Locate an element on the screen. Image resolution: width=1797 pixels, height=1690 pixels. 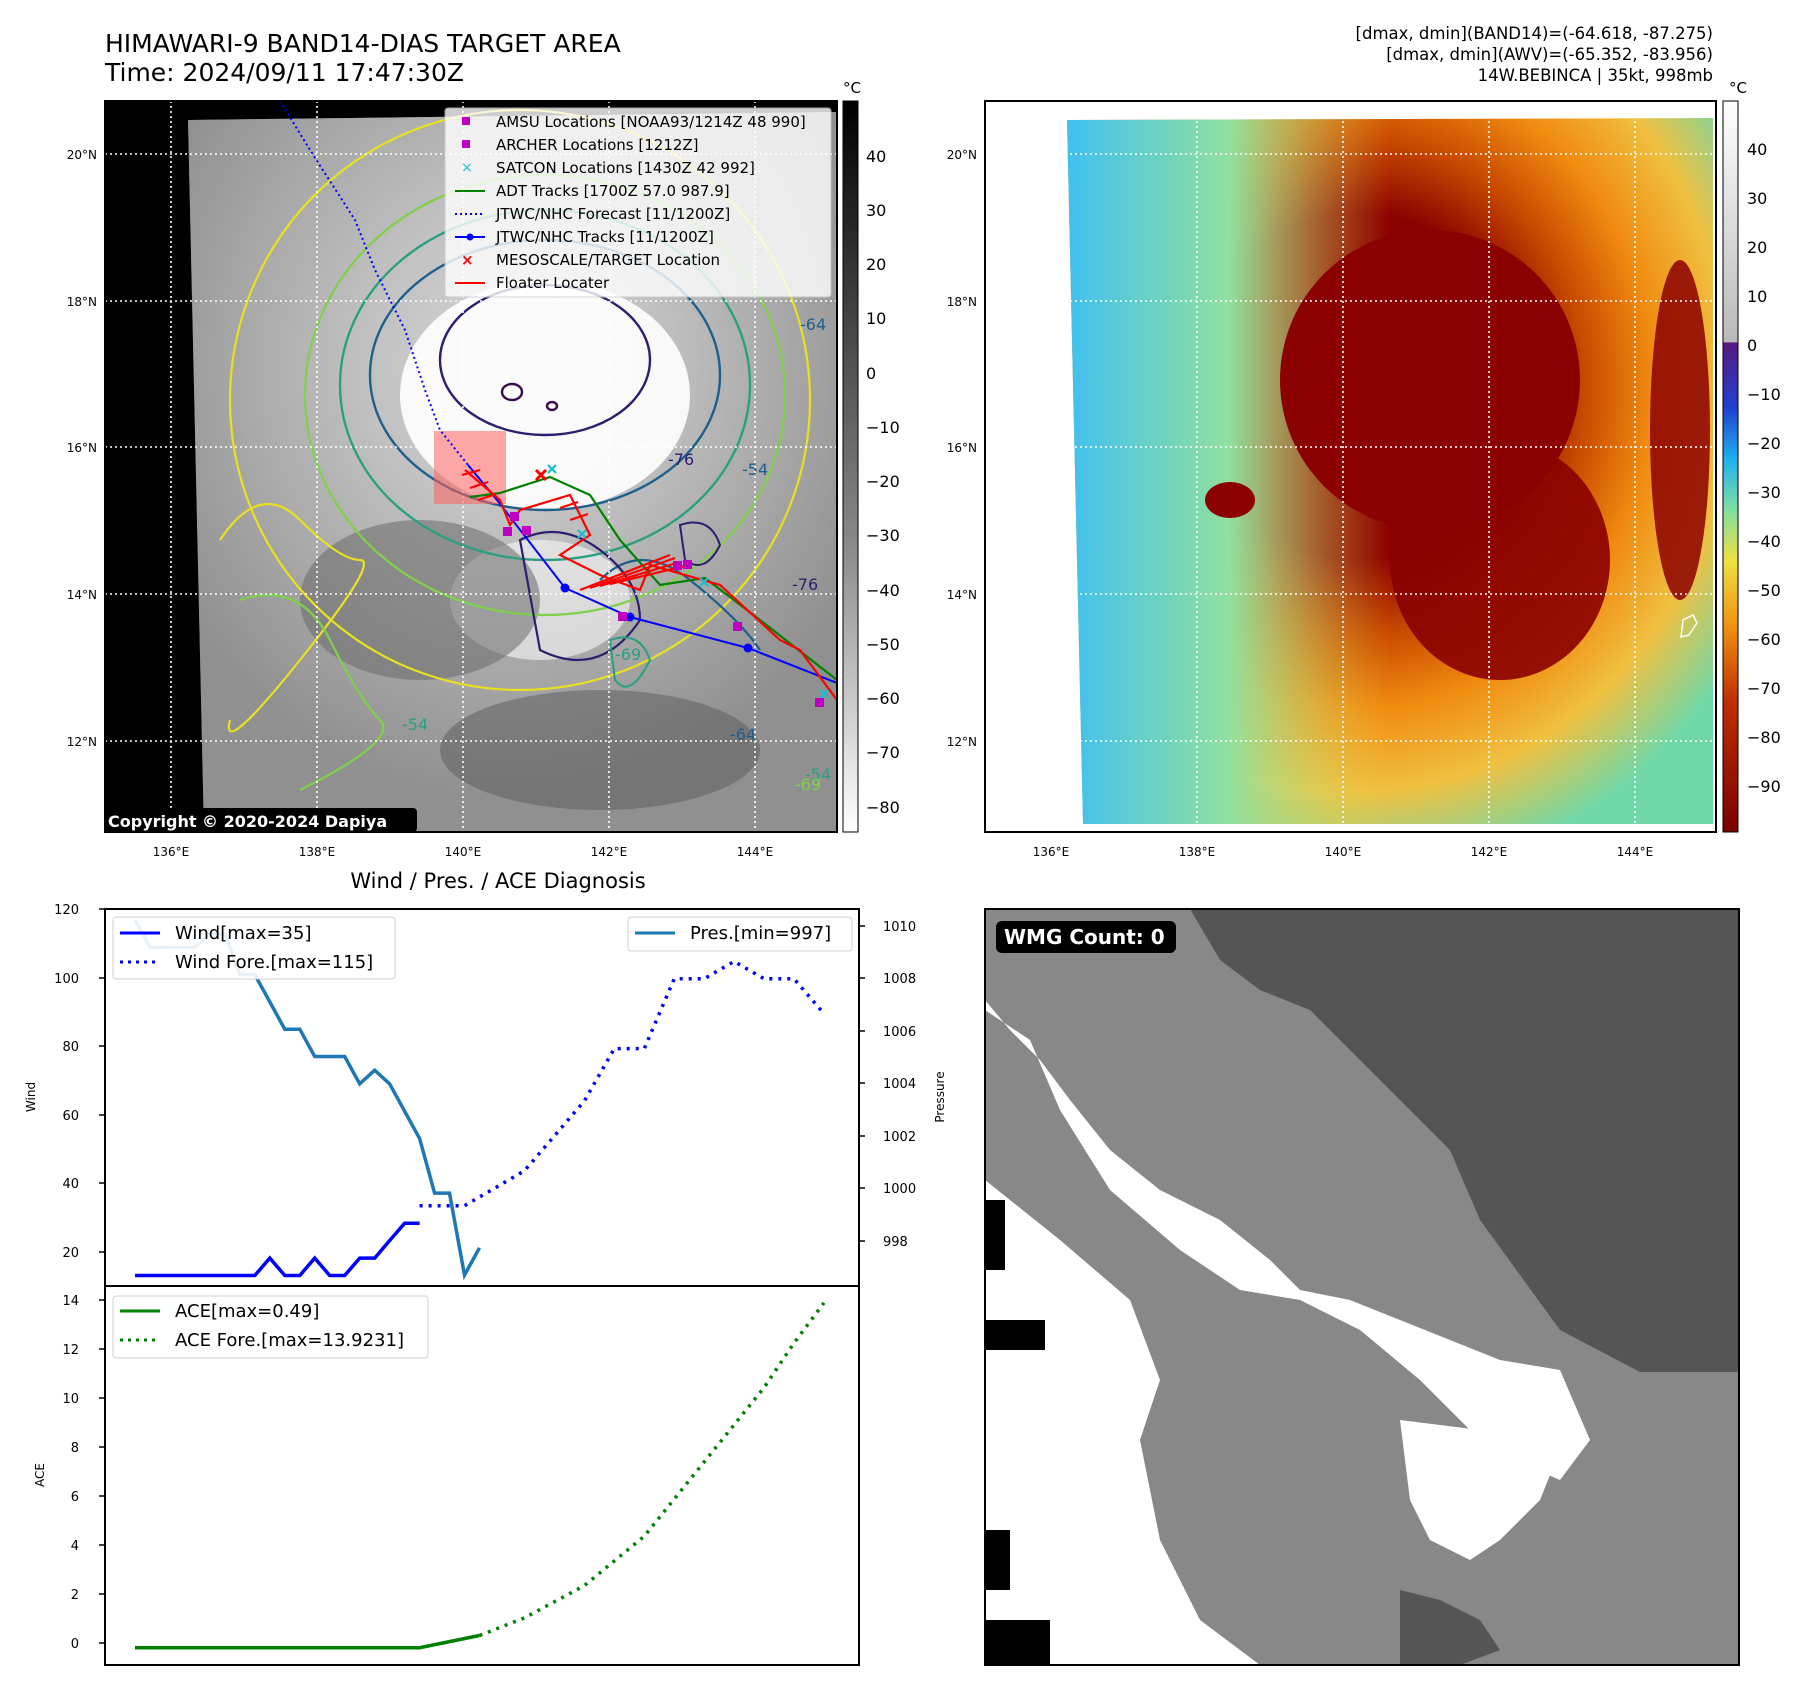
amsu-archer-markers is located at coordinates (663, 609).